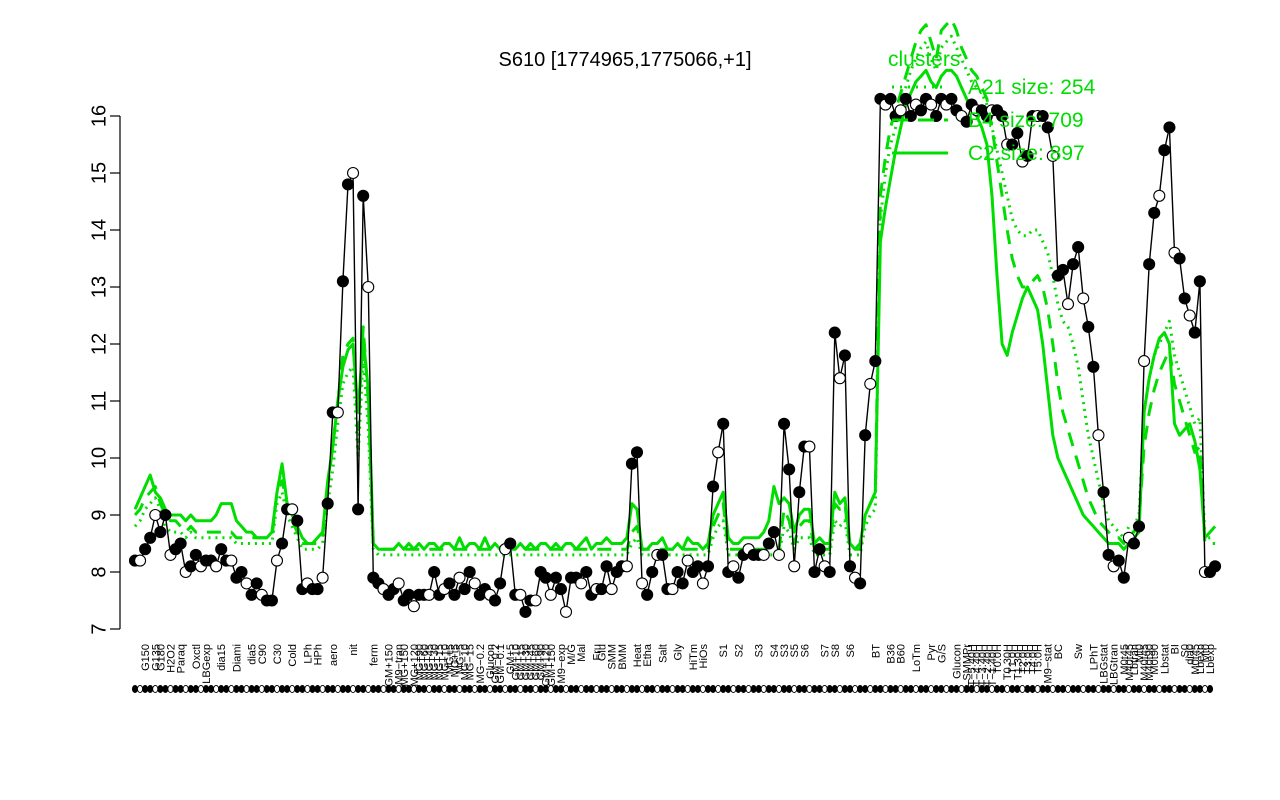 This screenshot has width=1280, height=800. Describe the element at coordinates (99, 458) in the screenshot. I see `y-tick-label: 10` at that location.